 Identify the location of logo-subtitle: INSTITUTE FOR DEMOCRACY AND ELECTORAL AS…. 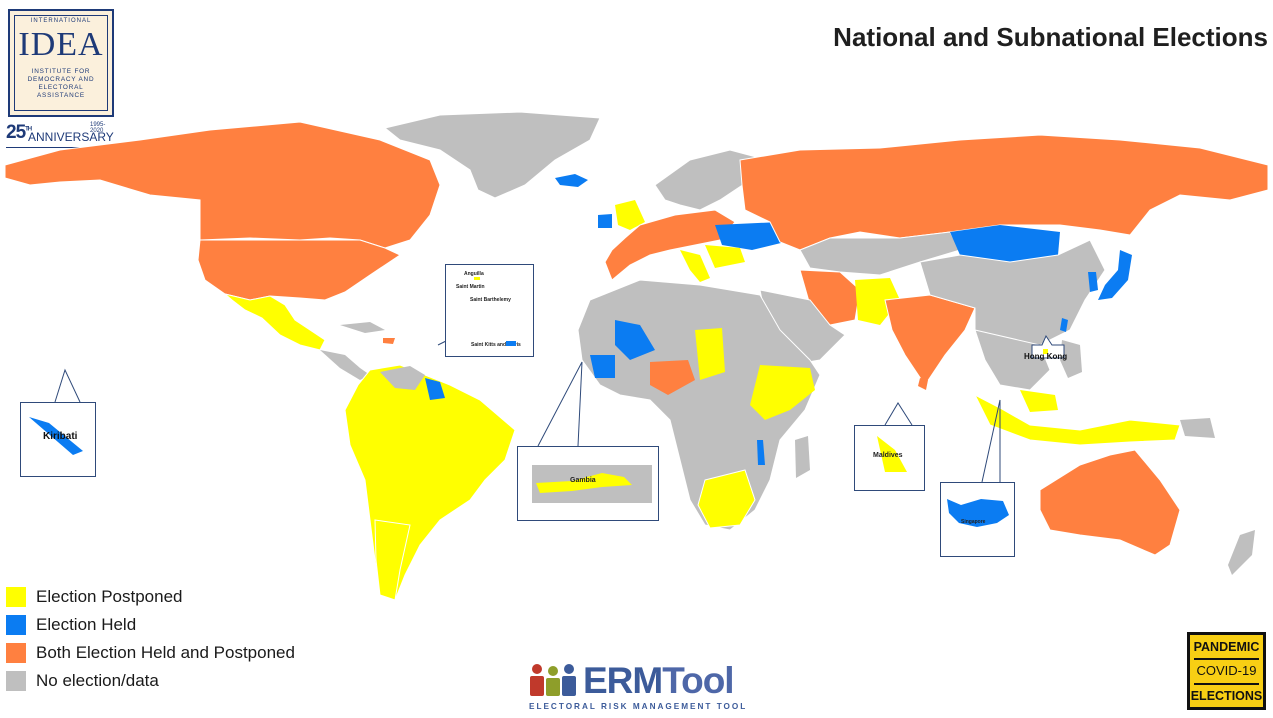
(61, 84).